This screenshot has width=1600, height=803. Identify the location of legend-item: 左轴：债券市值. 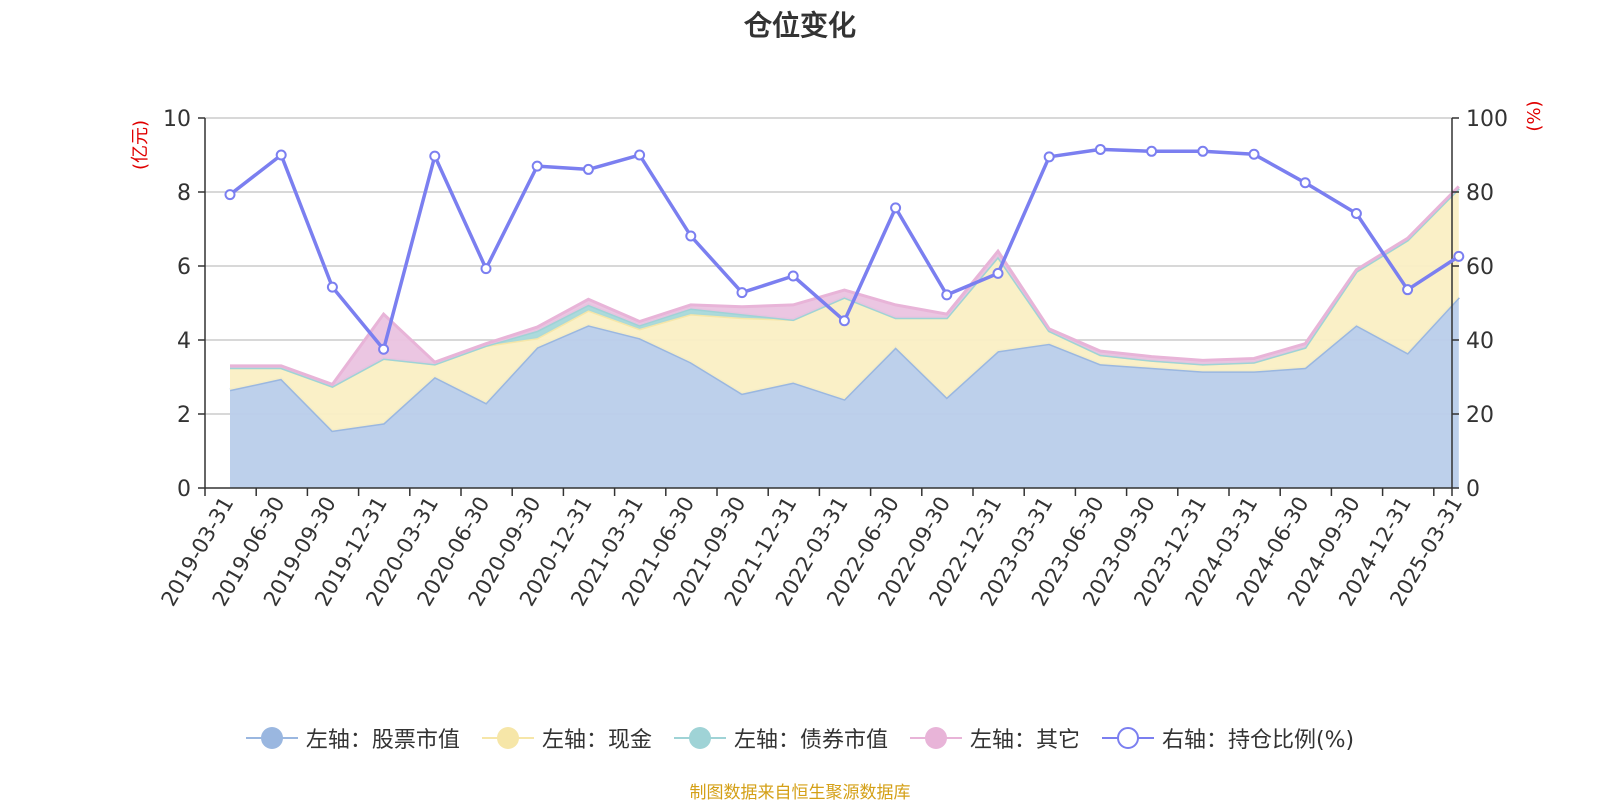
(780, 738).